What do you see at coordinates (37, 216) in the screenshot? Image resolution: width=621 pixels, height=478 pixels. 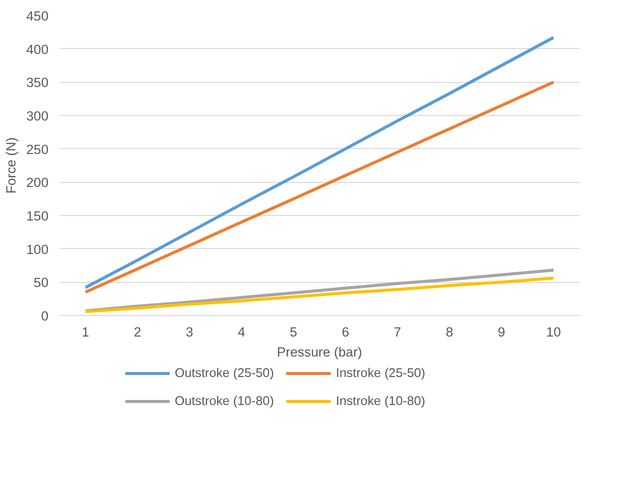 I see `y-tick-label: 150` at bounding box center [37, 216].